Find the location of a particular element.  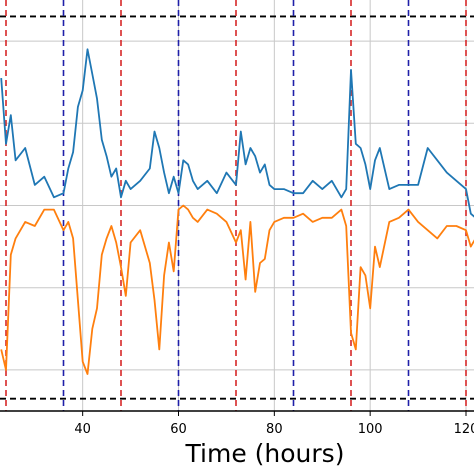

x-tick-label-120: 120 is located at coordinates (464, 429).